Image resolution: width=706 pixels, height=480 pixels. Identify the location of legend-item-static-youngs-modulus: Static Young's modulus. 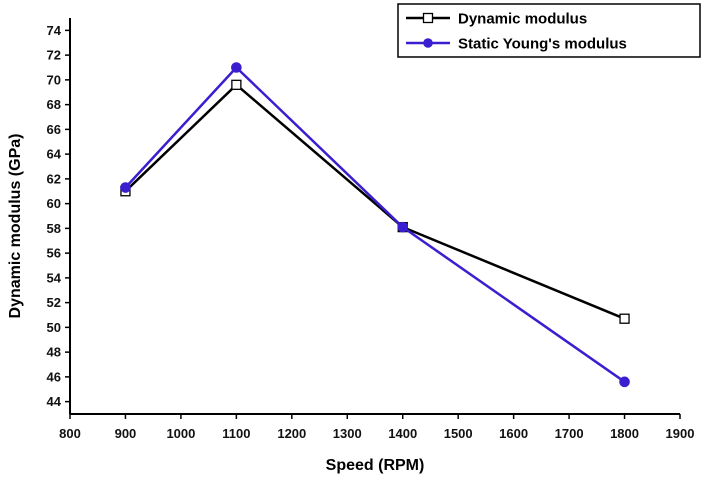
(516, 44).